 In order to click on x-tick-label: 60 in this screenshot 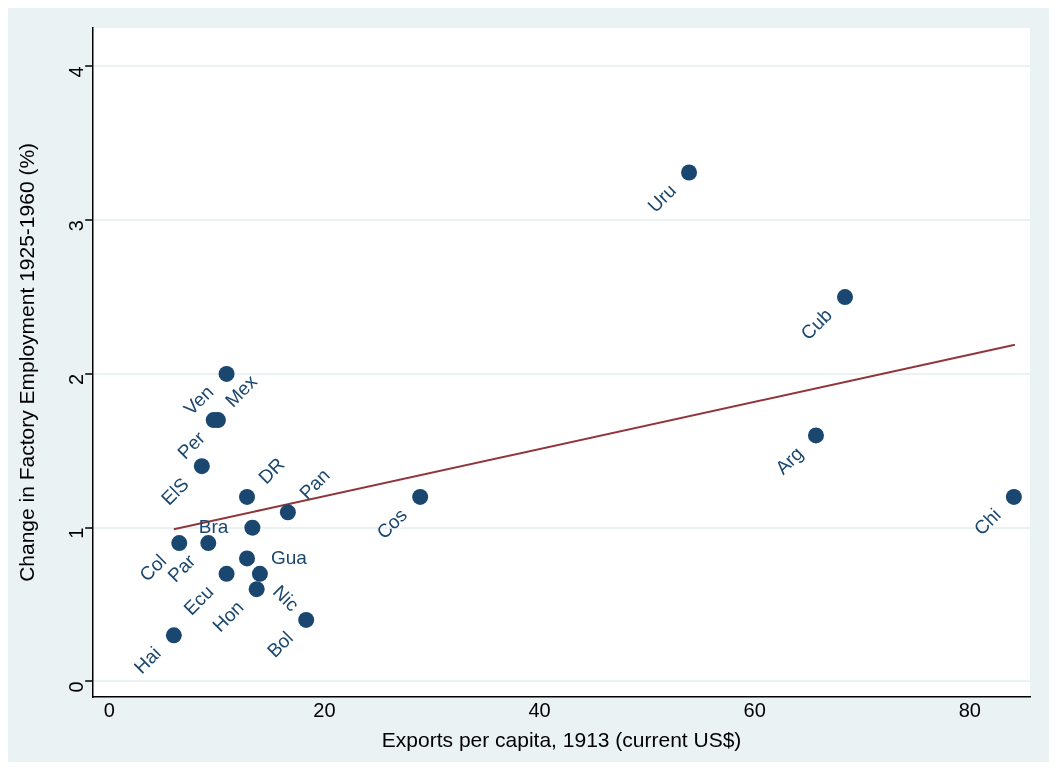, I will do `click(754, 710)`.